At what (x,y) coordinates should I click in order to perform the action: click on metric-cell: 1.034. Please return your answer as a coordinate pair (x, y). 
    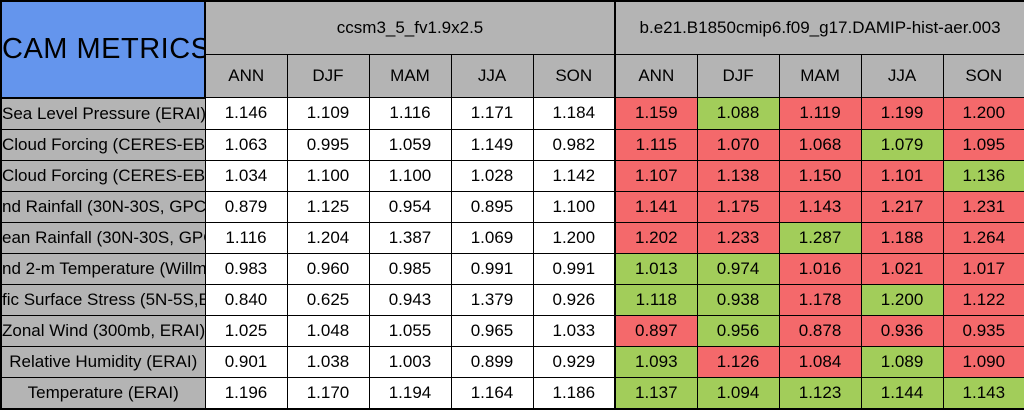
    Looking at the image, I should click on (246, 175).